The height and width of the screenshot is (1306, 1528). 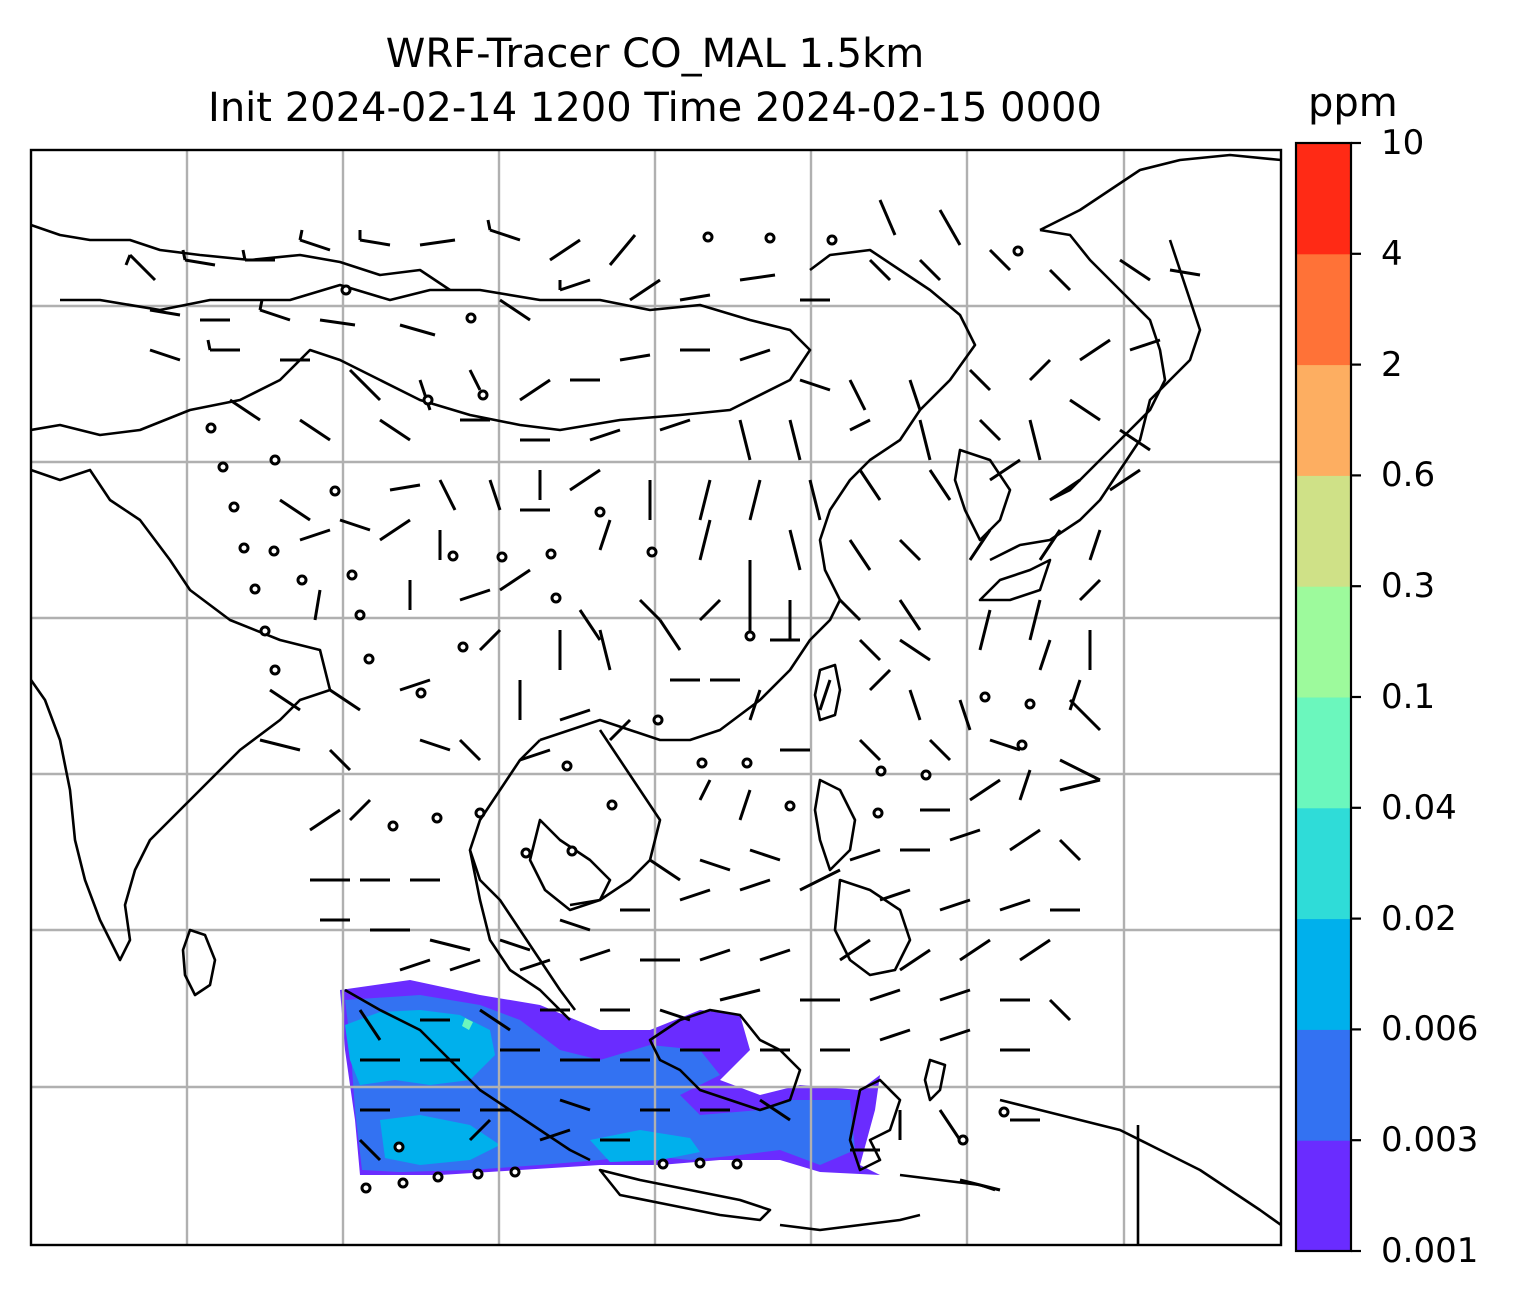 What do you see at coordinates (1160, 192) in the screenshot?
I see `coast-russia-far-east` at bounding box center [1160, 192].